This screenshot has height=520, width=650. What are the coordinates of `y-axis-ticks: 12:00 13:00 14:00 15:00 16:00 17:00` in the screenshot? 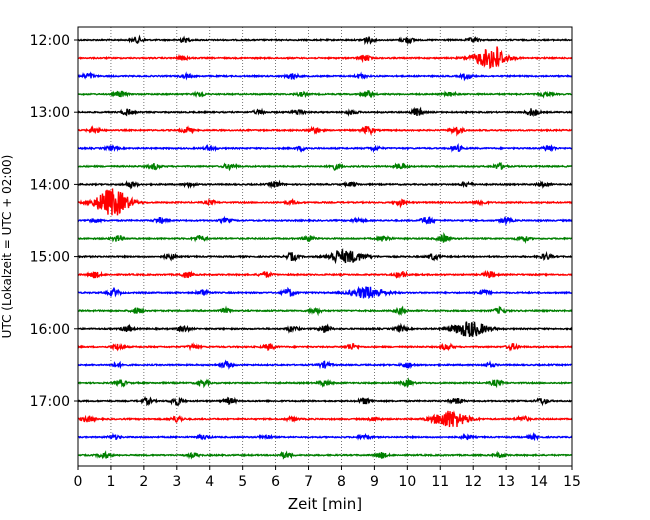 It's located at (54, 221).